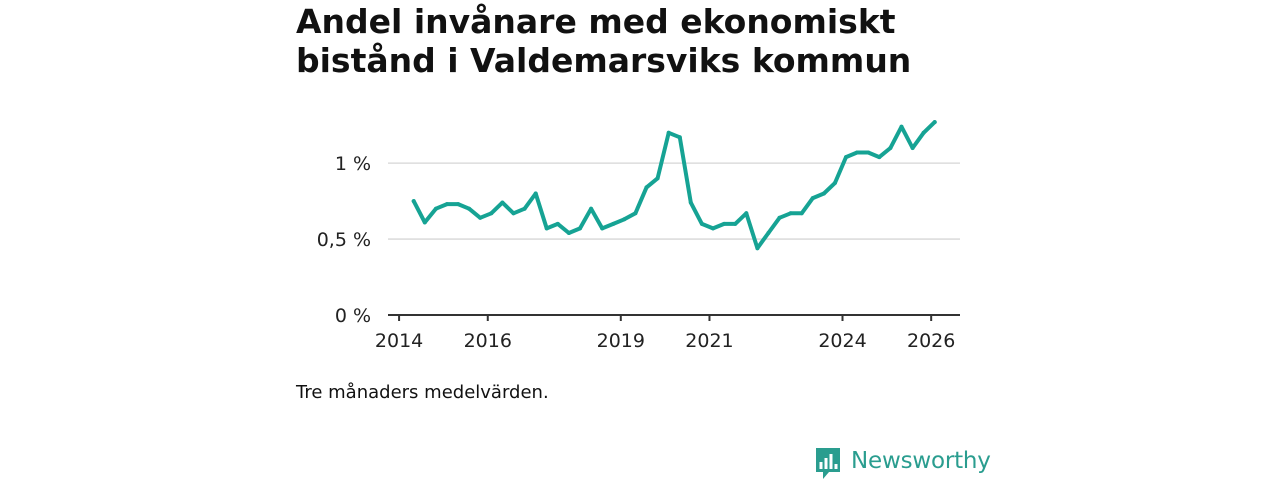 This screenshot has height=480, width=1280. Describe the element at coordinates (353, 316) in the screenshot. I see `y-tick-label: 0 %` at that location.